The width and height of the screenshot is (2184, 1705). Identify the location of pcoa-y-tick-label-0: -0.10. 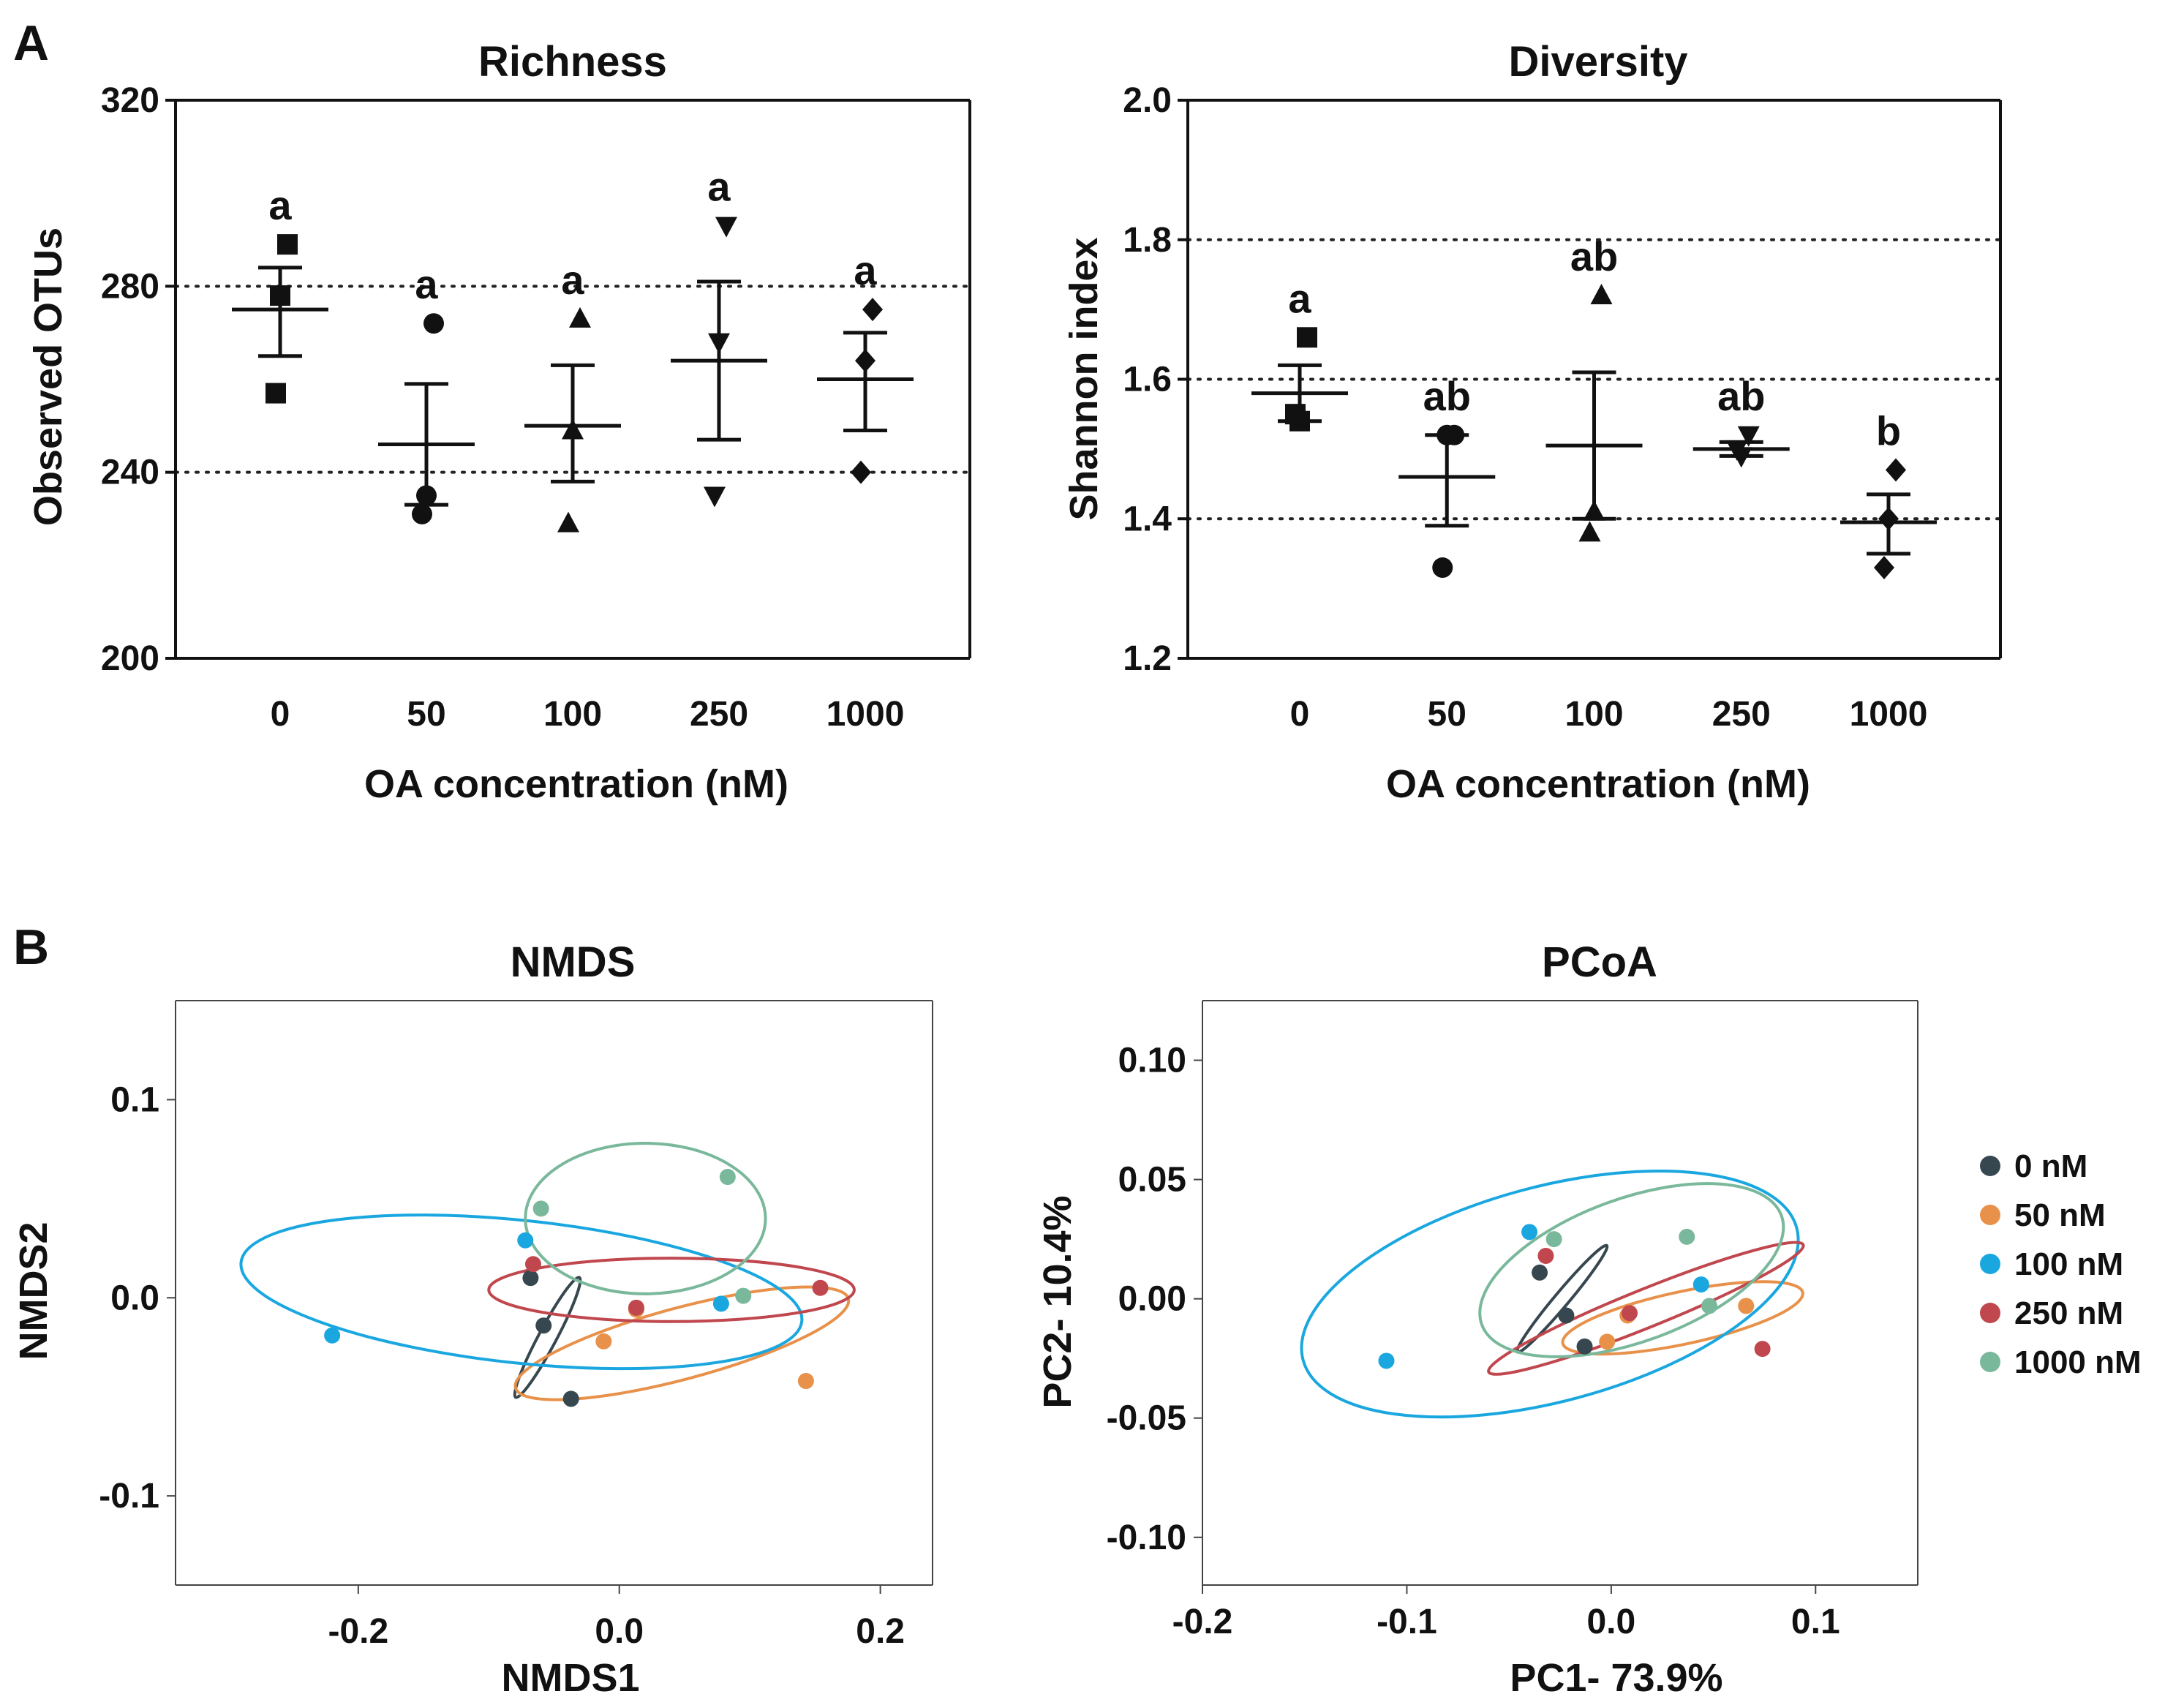
(1146, 1537).